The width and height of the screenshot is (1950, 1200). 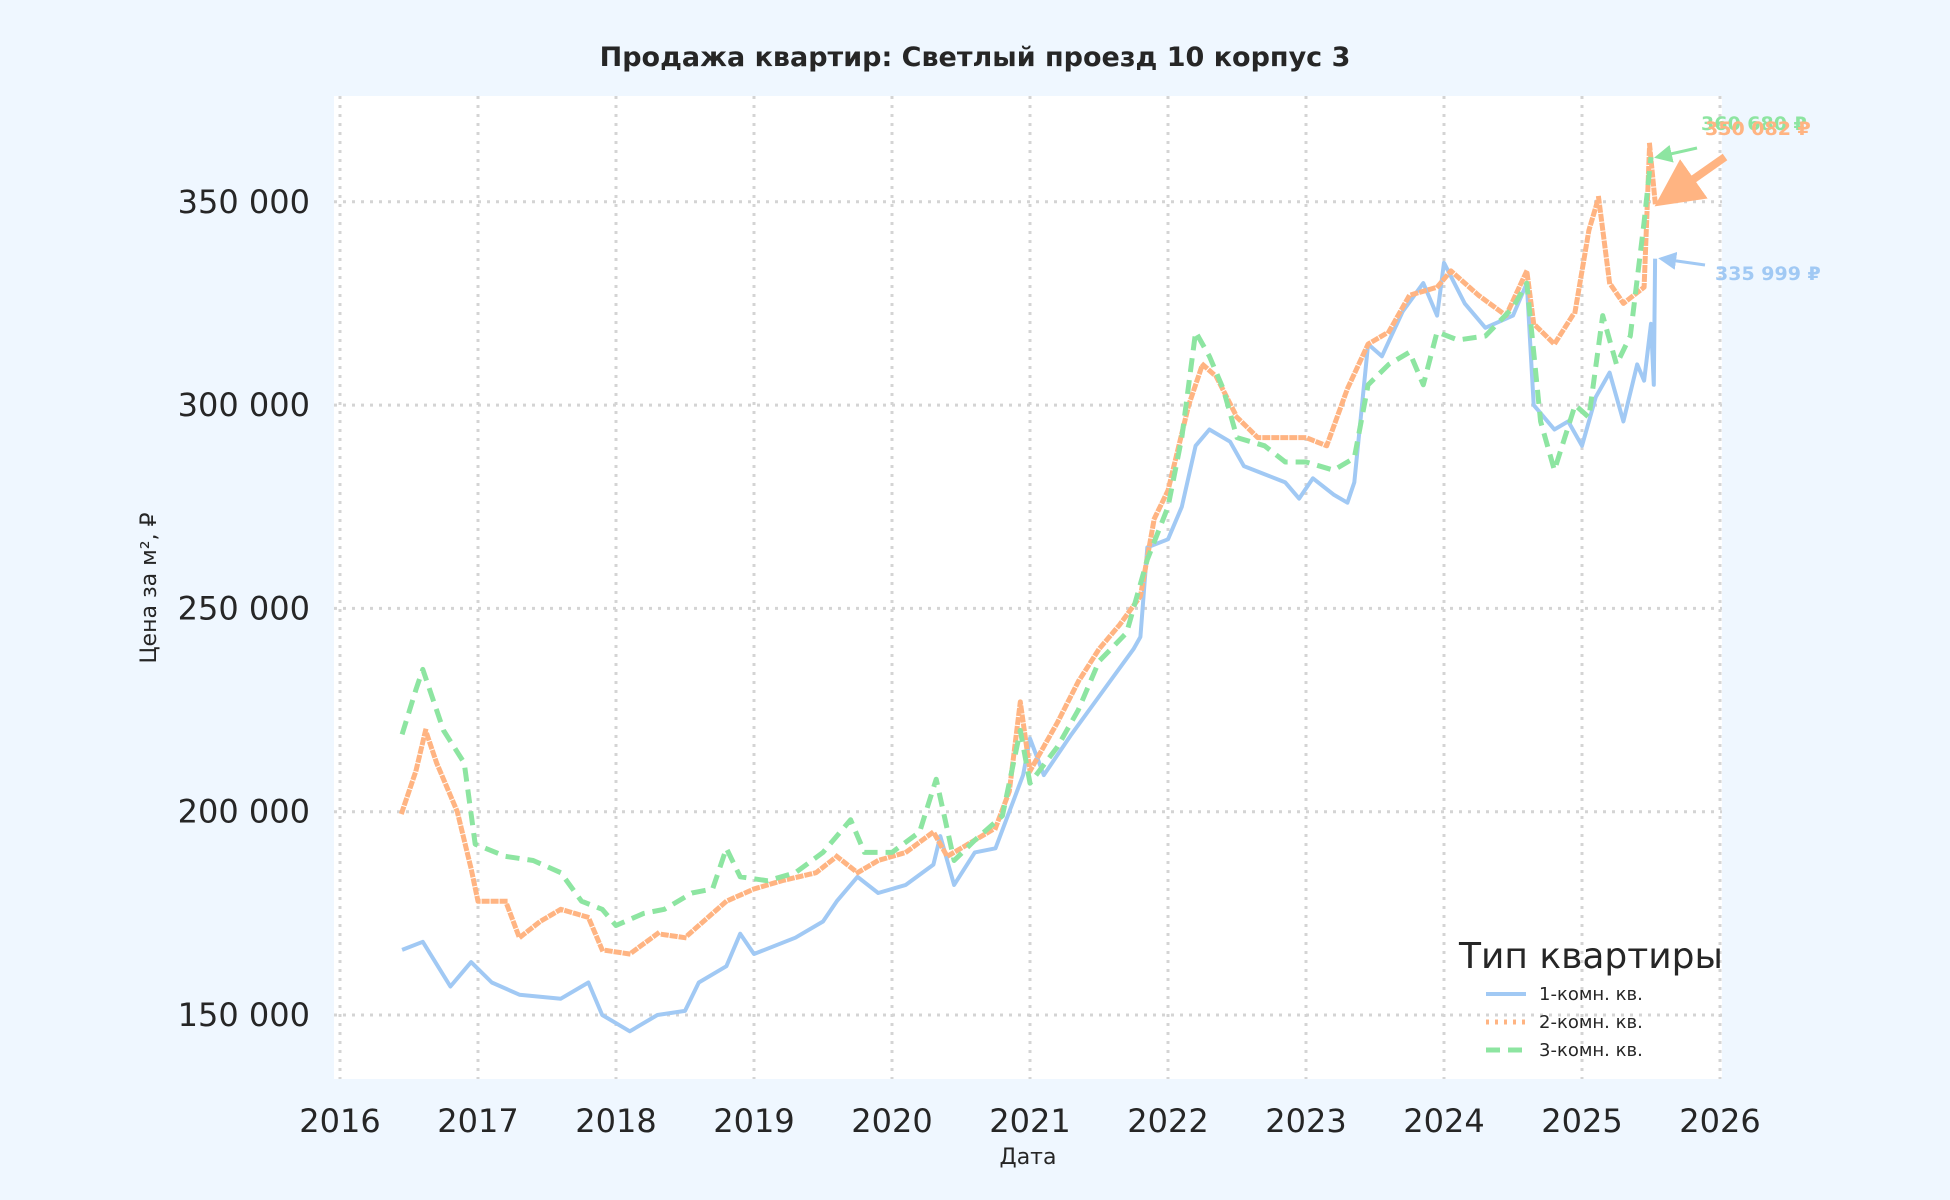 I want to click on x-tick-label: 2023, so click(x=1305, y=1121).